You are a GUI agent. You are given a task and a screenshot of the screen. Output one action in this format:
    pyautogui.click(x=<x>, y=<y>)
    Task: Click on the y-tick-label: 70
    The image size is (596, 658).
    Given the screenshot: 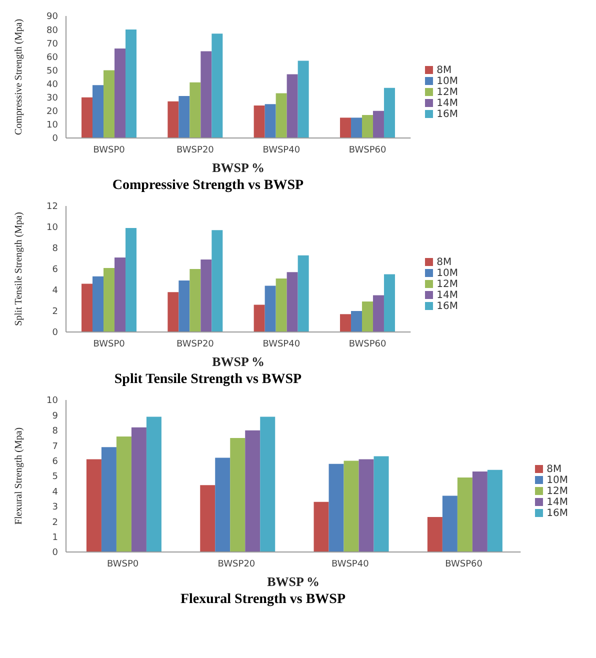 What is the action you would take?
    pyautogui.click(x=52, y=44)
    